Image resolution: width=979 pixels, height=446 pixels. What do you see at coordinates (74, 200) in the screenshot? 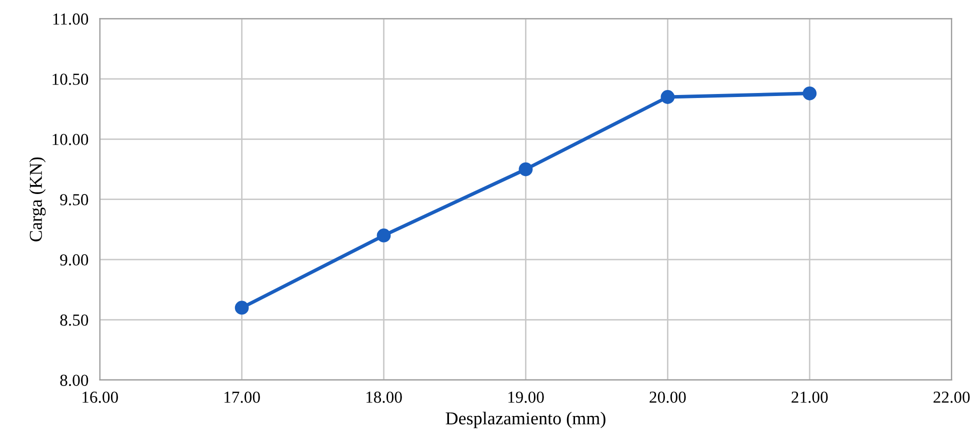
I see `y-tick-label: 9.50` at bounding box center [74, 200].